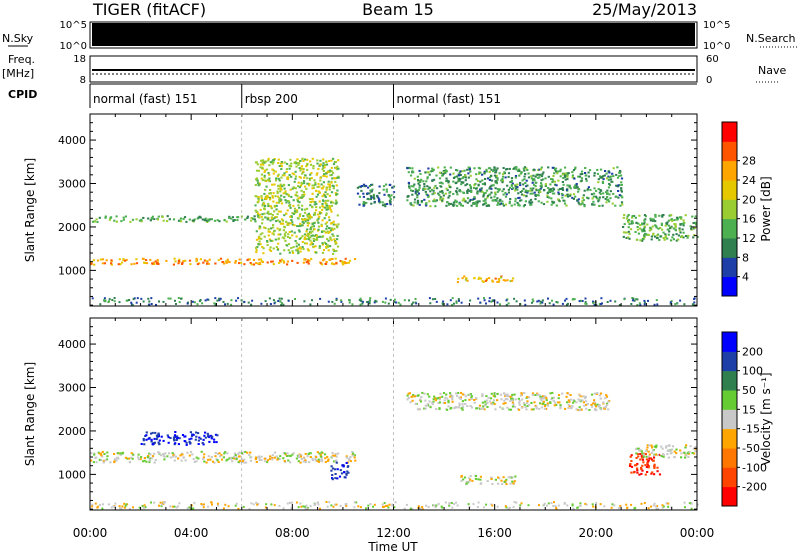  What do you see at coordinates (754, 487) in the screenshot?
I see `colorbar-tick-label: -200` at bounding box center [754, 487].